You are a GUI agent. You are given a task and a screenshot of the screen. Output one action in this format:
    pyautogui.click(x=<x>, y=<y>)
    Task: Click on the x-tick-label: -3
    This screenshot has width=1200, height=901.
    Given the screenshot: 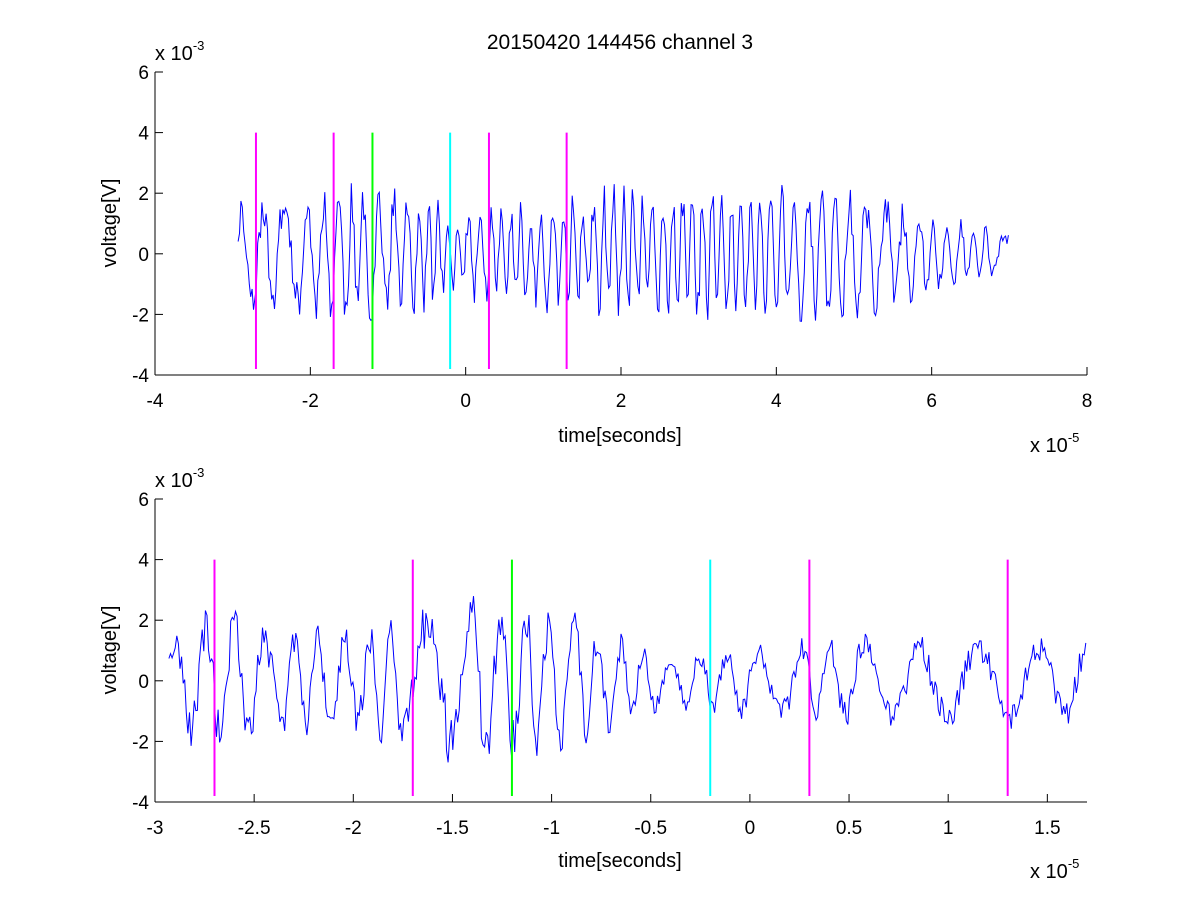 What is the action you would take?
    pyautogui.click(x=155, y=828)
    